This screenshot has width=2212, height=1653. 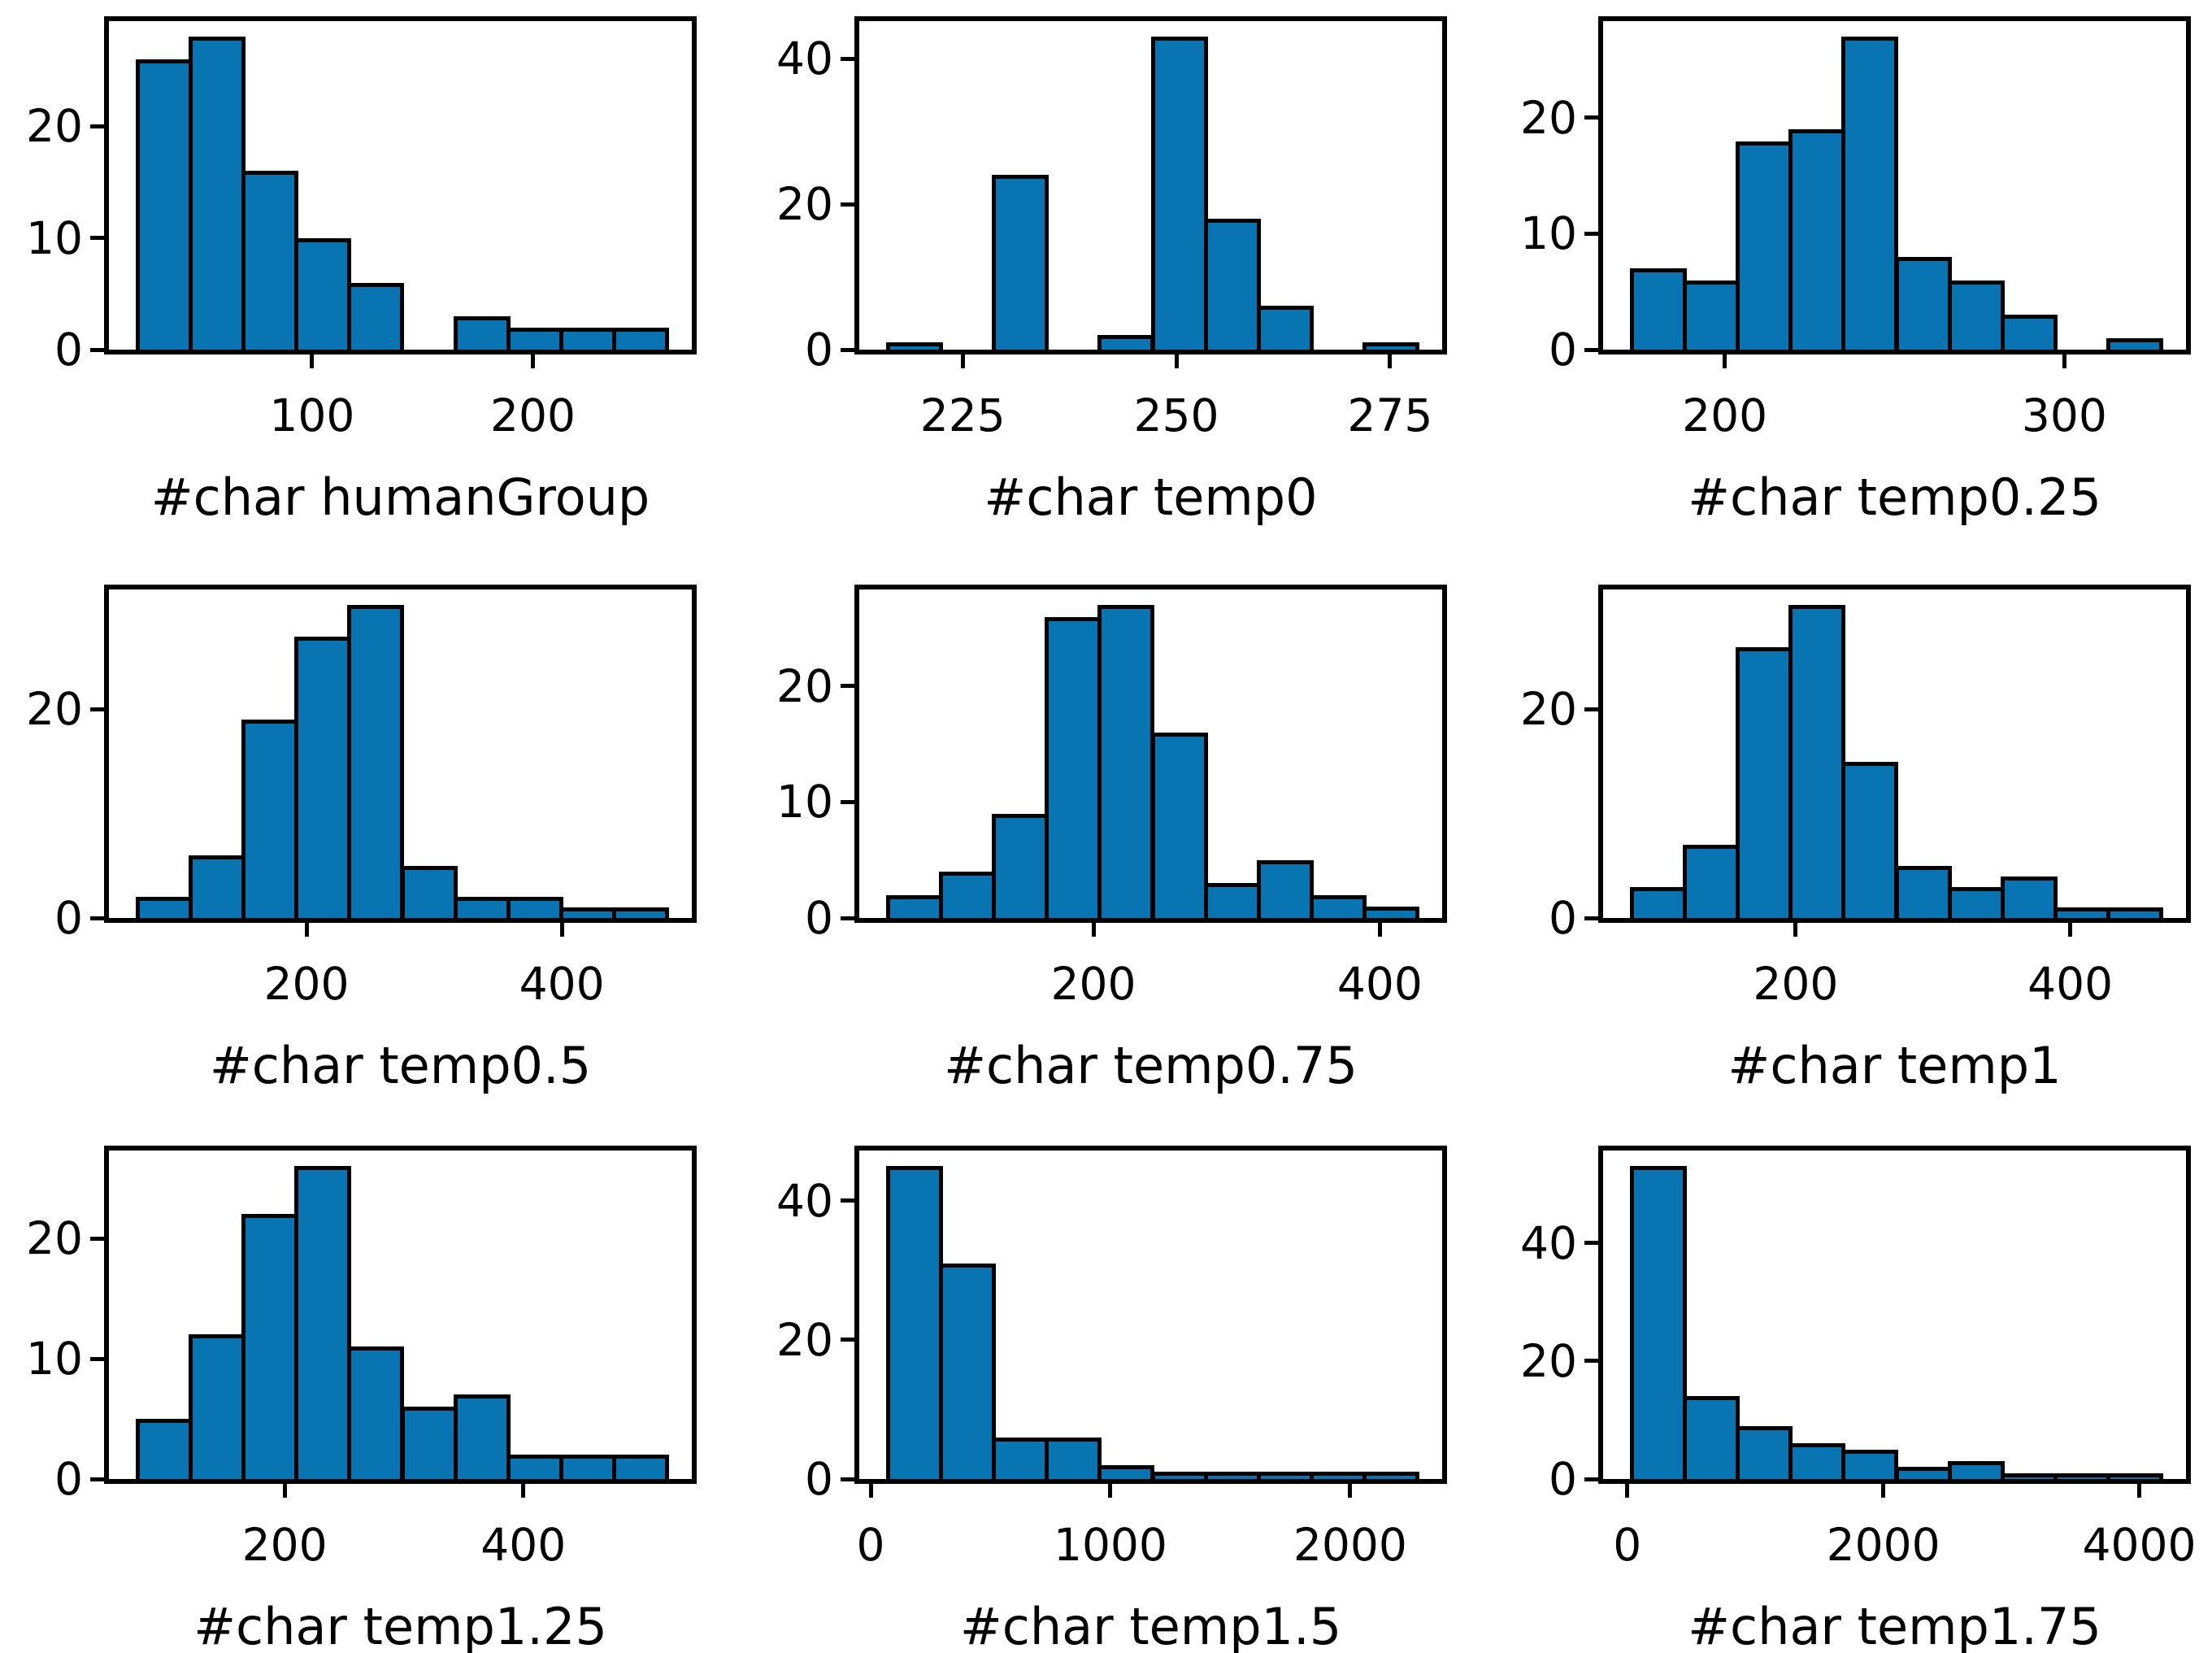 I want to click on subplot-char-temp0.5, so click(x=400, y=754).